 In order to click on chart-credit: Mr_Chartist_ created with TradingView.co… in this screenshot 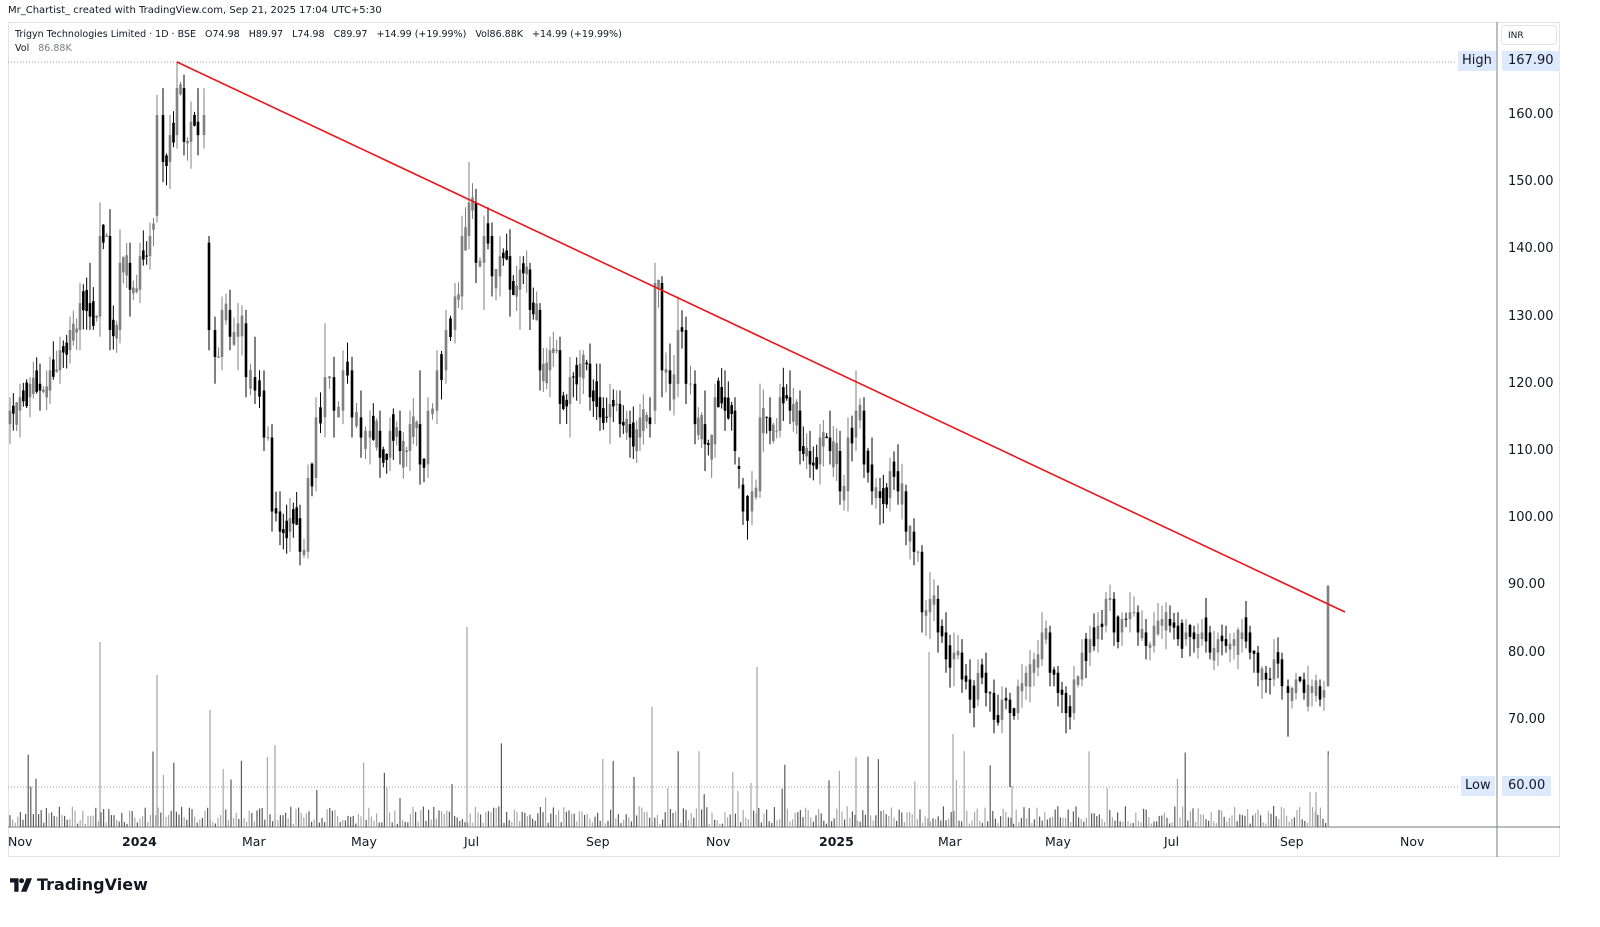, I will do `click(195, 10)`.